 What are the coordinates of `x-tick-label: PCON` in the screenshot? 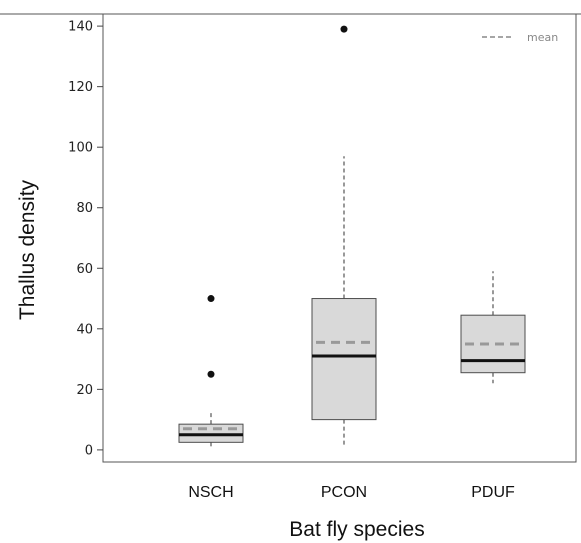 It's located at (344, 492).